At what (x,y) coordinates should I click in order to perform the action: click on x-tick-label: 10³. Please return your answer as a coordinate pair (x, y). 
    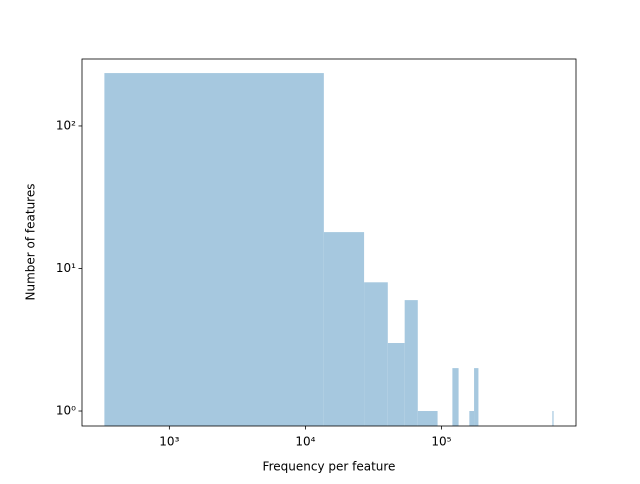
    Looking at the image, I should click on (169, 442).